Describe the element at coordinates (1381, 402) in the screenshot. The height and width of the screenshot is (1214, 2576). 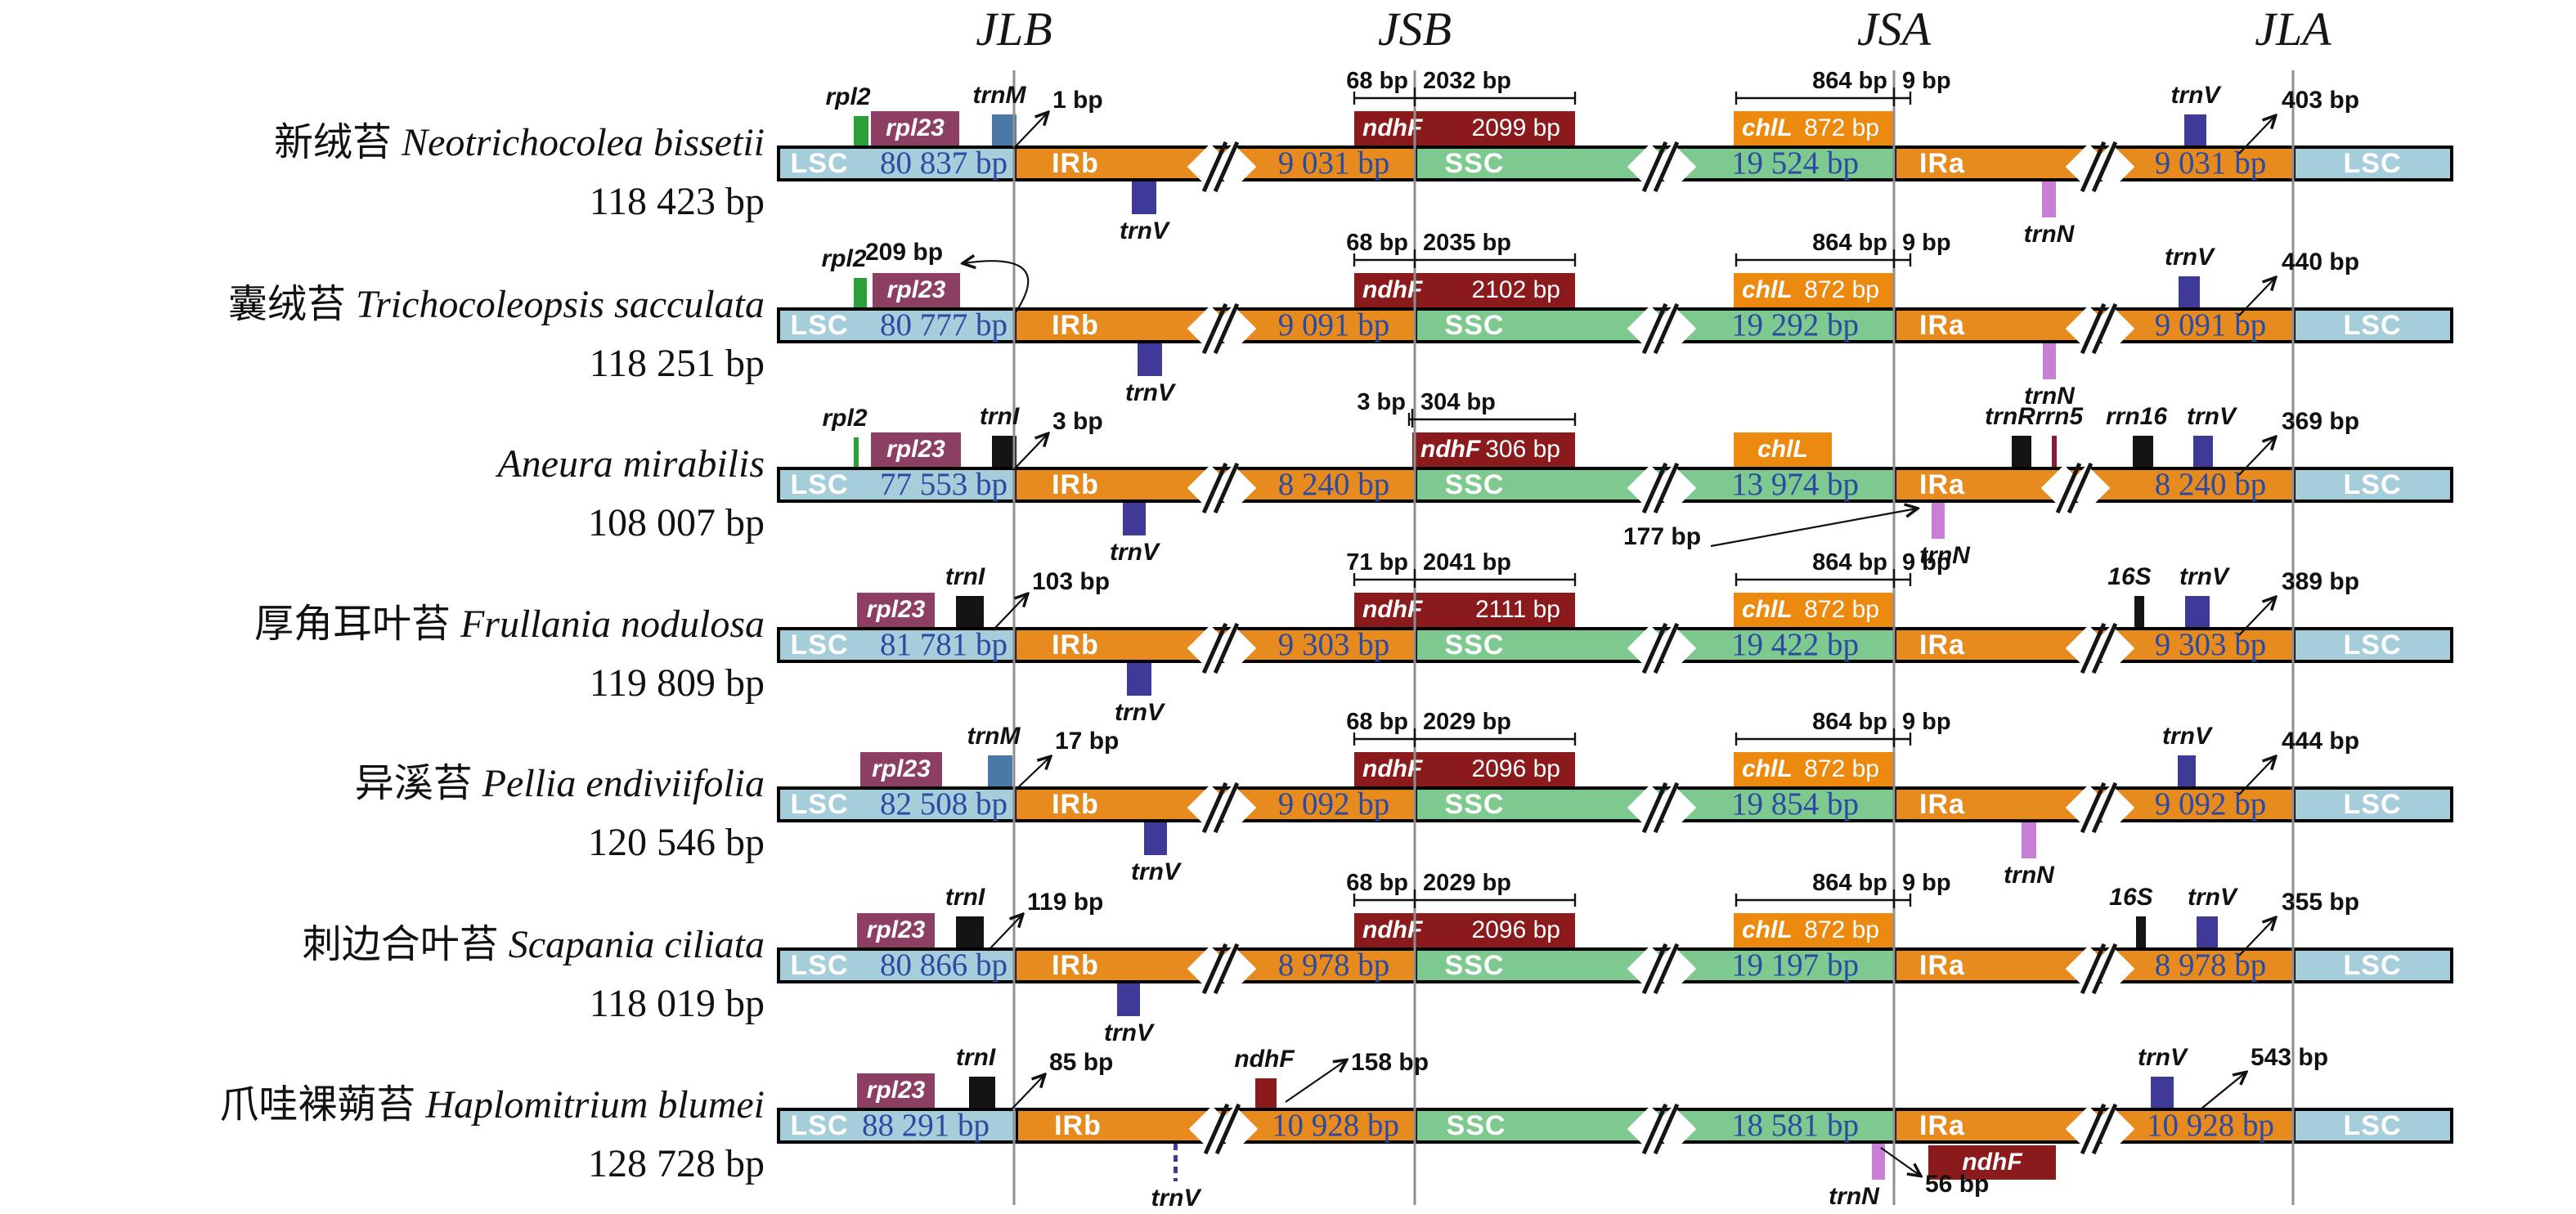
I see `measure-left-label: 3 bp` at that location.